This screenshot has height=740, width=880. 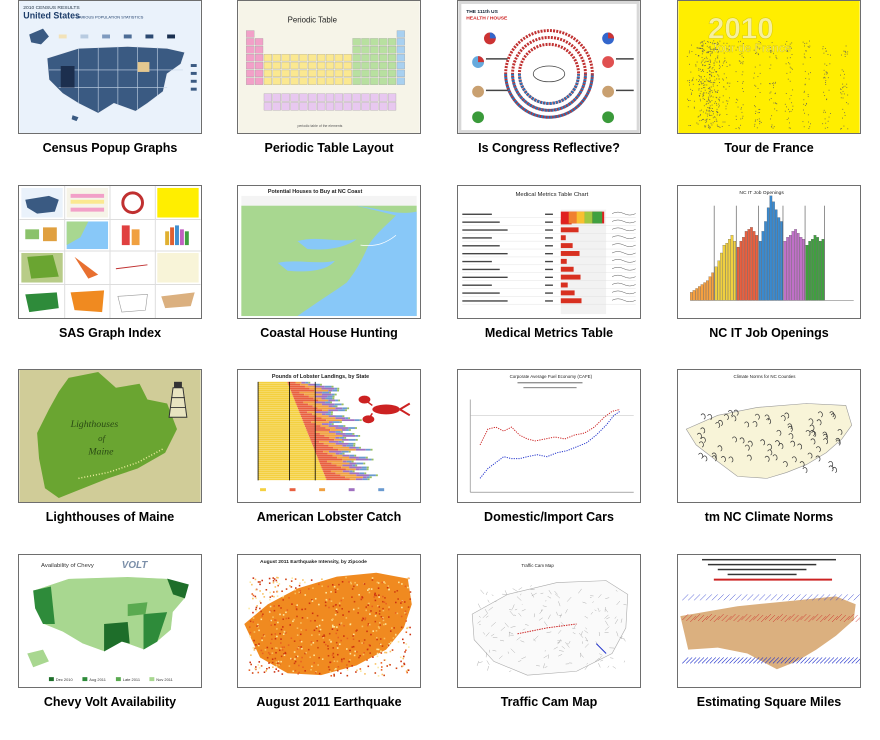 I want to click on lobster-chart-image: Pounds of Lobster Landings, by State, so click(x=329, y=436).